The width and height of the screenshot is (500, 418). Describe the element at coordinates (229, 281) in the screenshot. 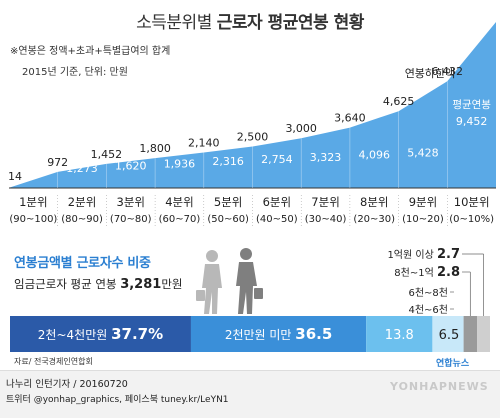

I see `businessmen-silhouette-icon` at that location.